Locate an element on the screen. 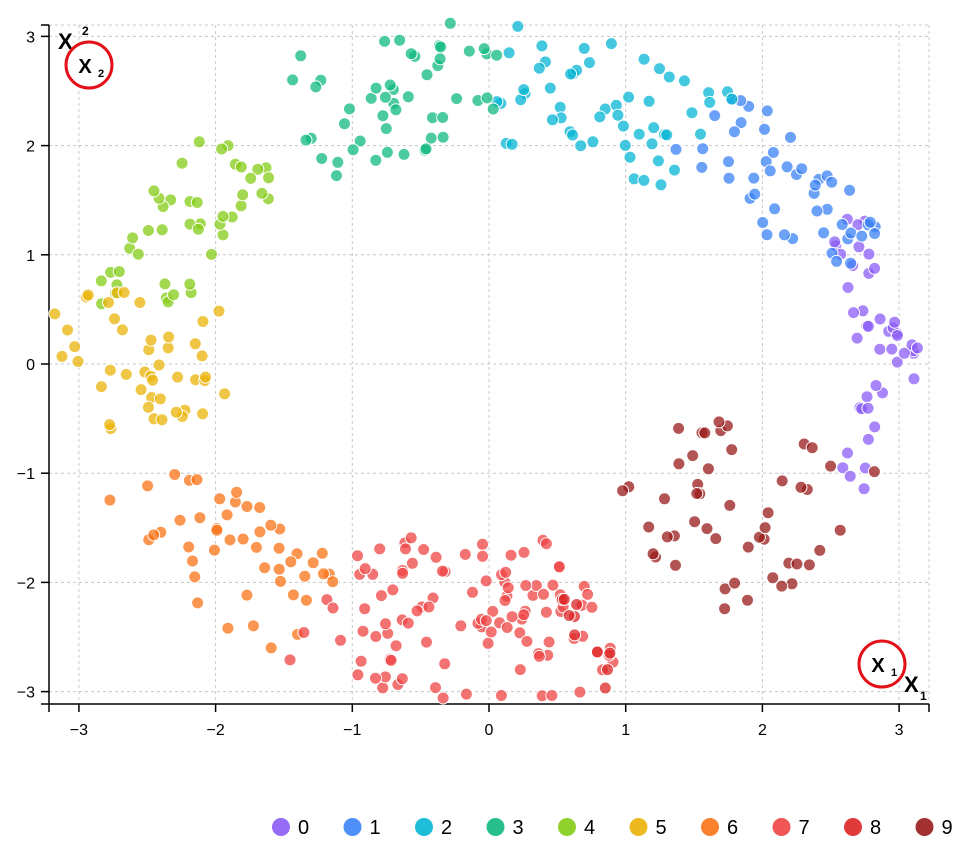 This screenshot has height=858, width=972. legend-item-1: 1 is located at coordinates (362, 828).